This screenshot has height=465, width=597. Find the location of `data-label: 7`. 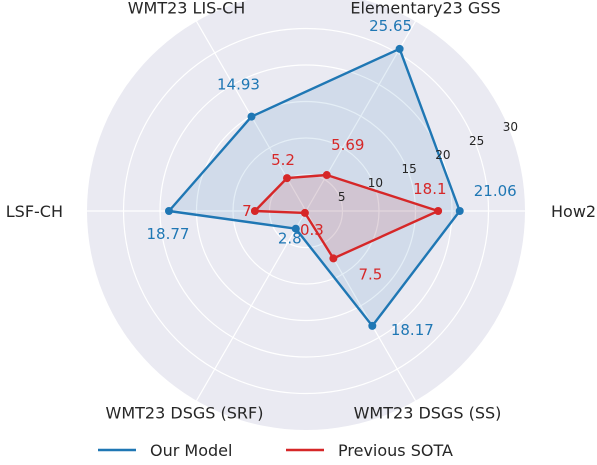

data-label: 7 is located at coordinates (247, 211).